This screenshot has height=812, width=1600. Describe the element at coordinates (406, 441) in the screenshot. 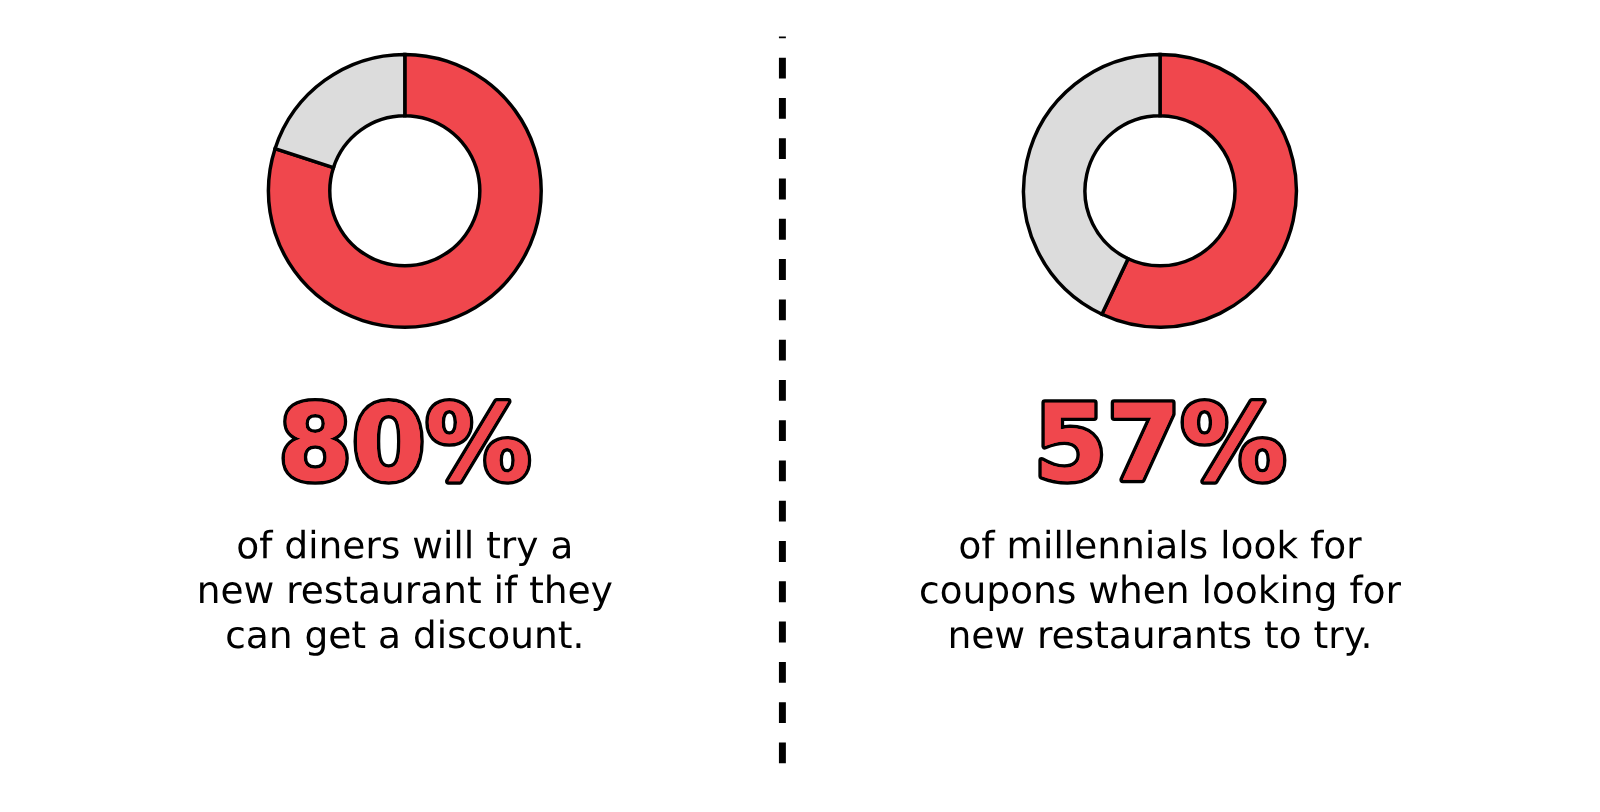

I see `data-label: 80%` at that location.